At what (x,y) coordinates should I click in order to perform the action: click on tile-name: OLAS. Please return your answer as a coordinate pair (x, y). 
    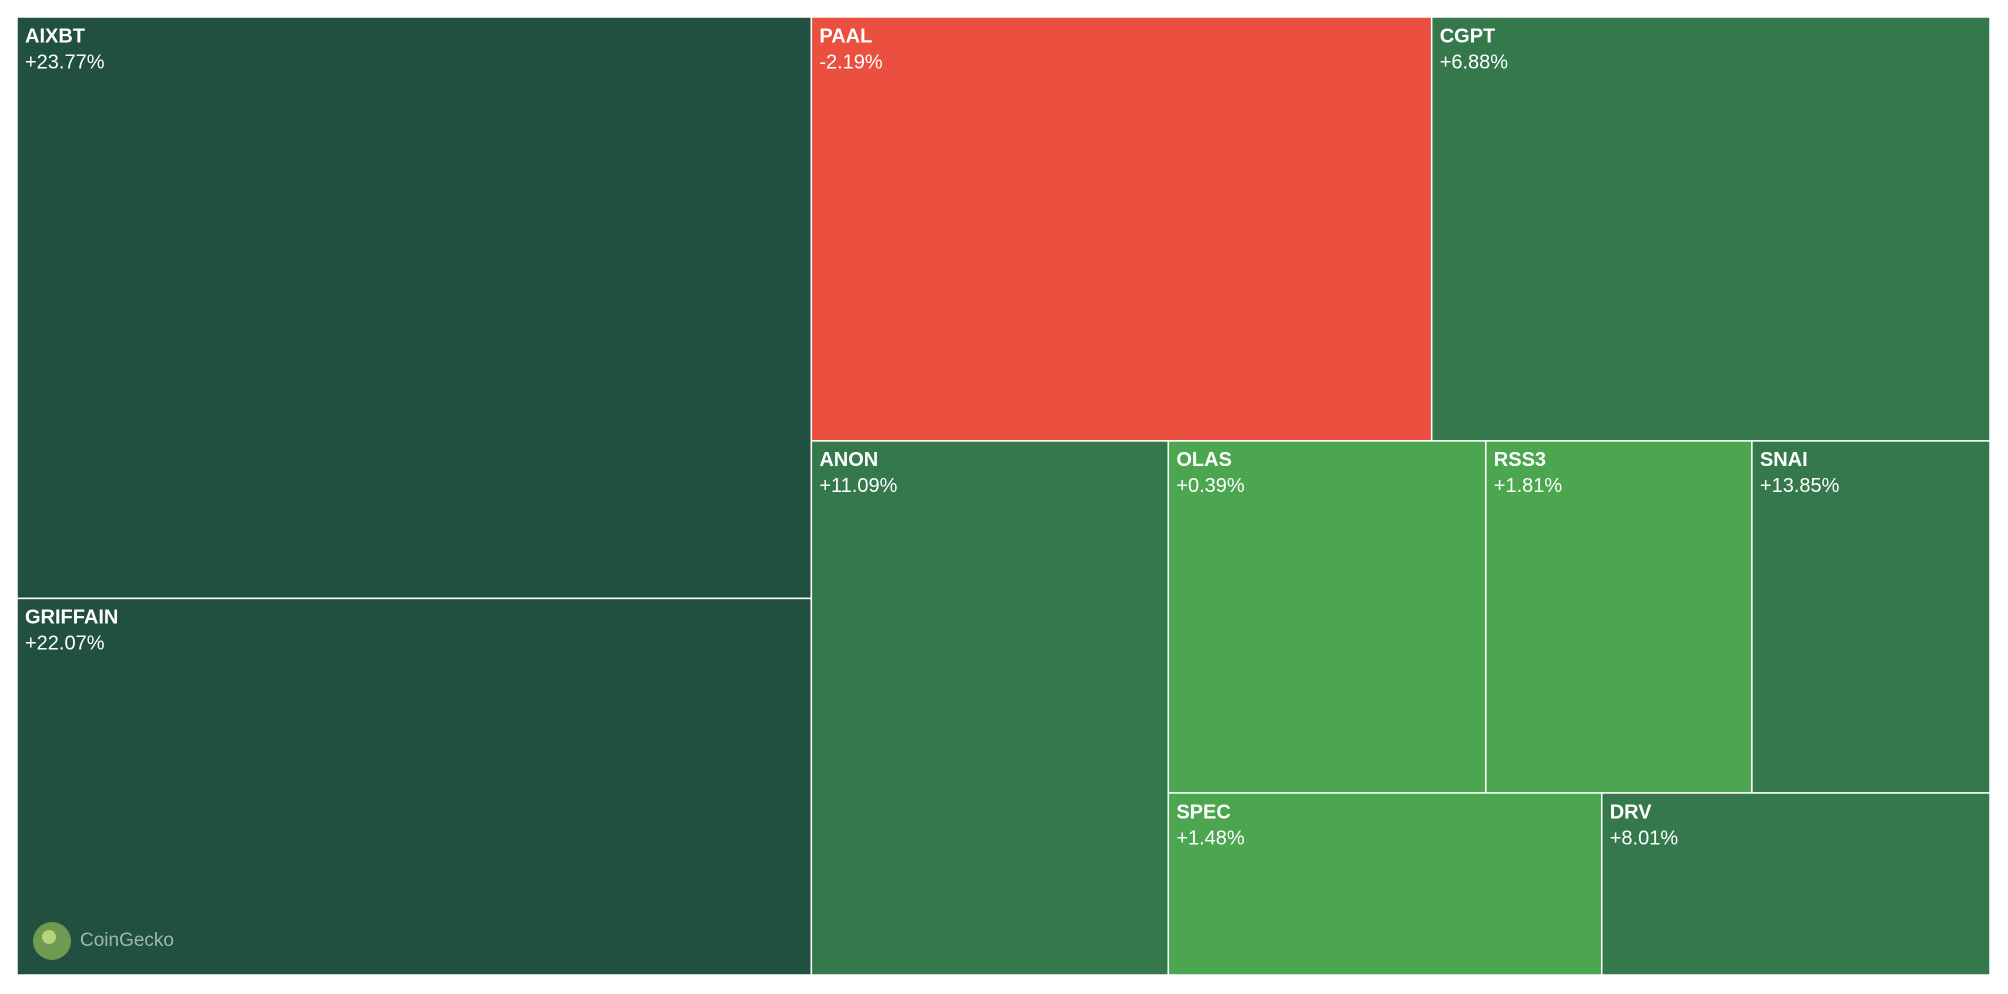
    Looking at the image, I should click on (1204, 460).